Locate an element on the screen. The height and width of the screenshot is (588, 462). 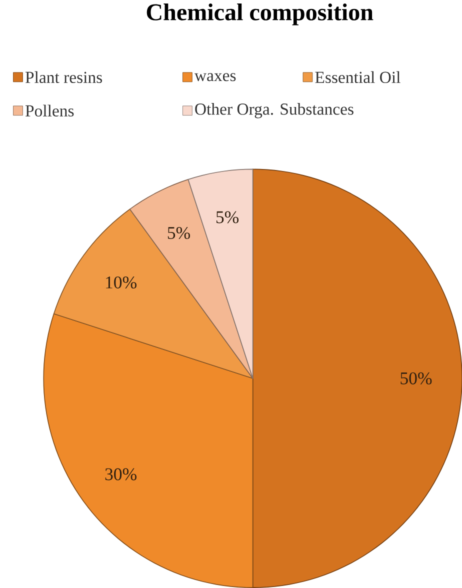
legend-label: Plant resins is located at coordinates (63, 77).